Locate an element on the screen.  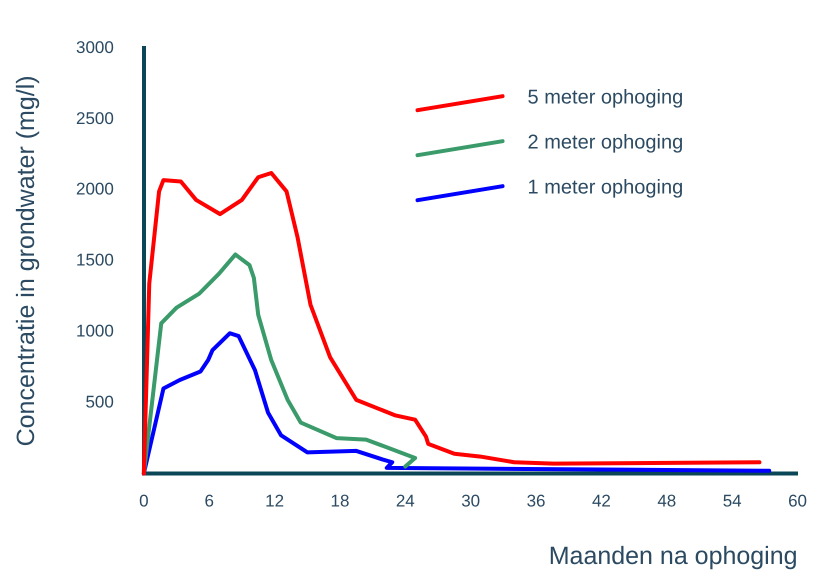
x-tick-label: 24 is located at coordinates (405, 500).